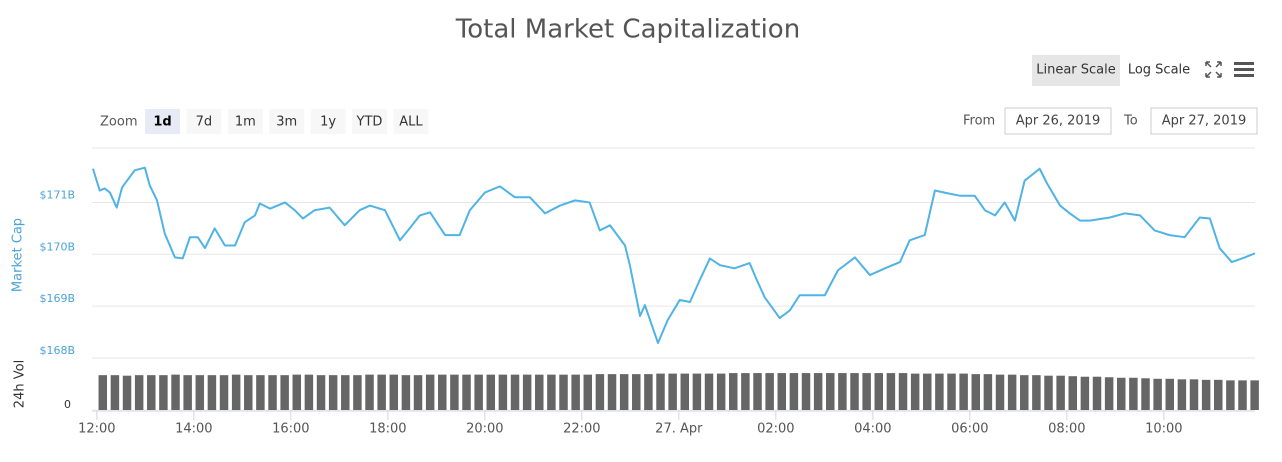 This screenshot has height=462, width=1282. Describe the element at coordinates (627, 30) in the screenshot. I see `chart-title: Total Market Capitalization` at that location.